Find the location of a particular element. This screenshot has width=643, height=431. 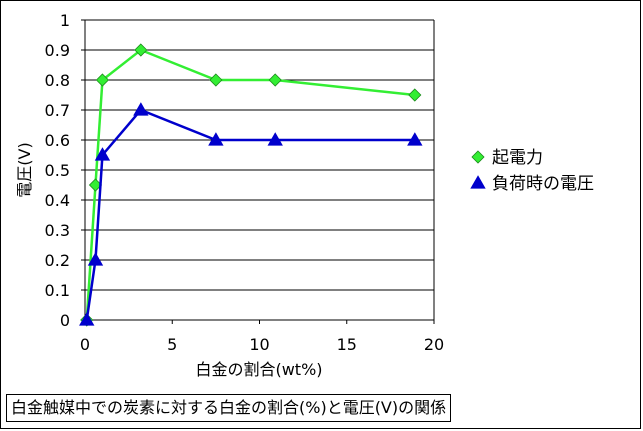

y-tick-label: 0.4 is located at coordinates (57, 200).